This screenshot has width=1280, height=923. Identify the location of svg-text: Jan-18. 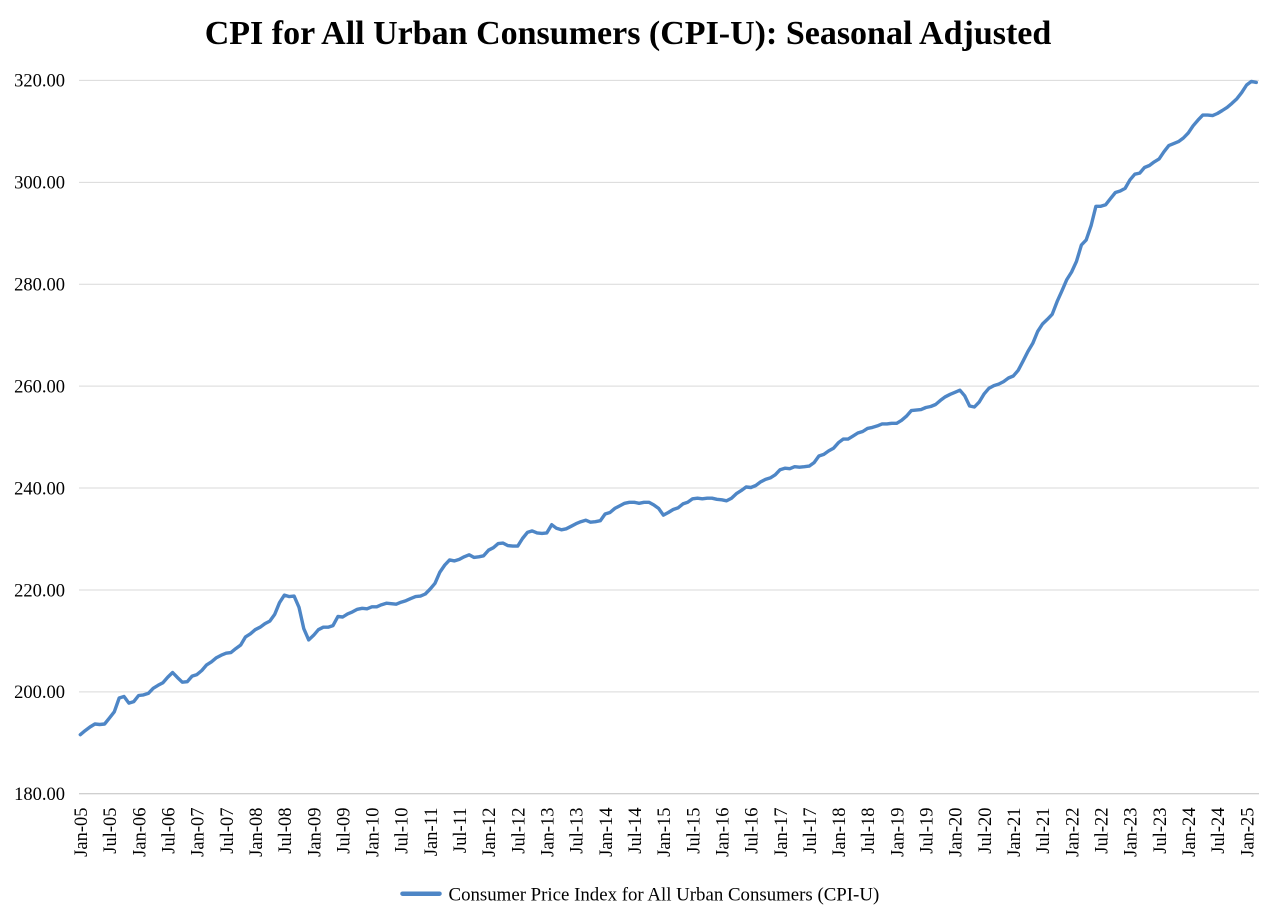
(840, 832).